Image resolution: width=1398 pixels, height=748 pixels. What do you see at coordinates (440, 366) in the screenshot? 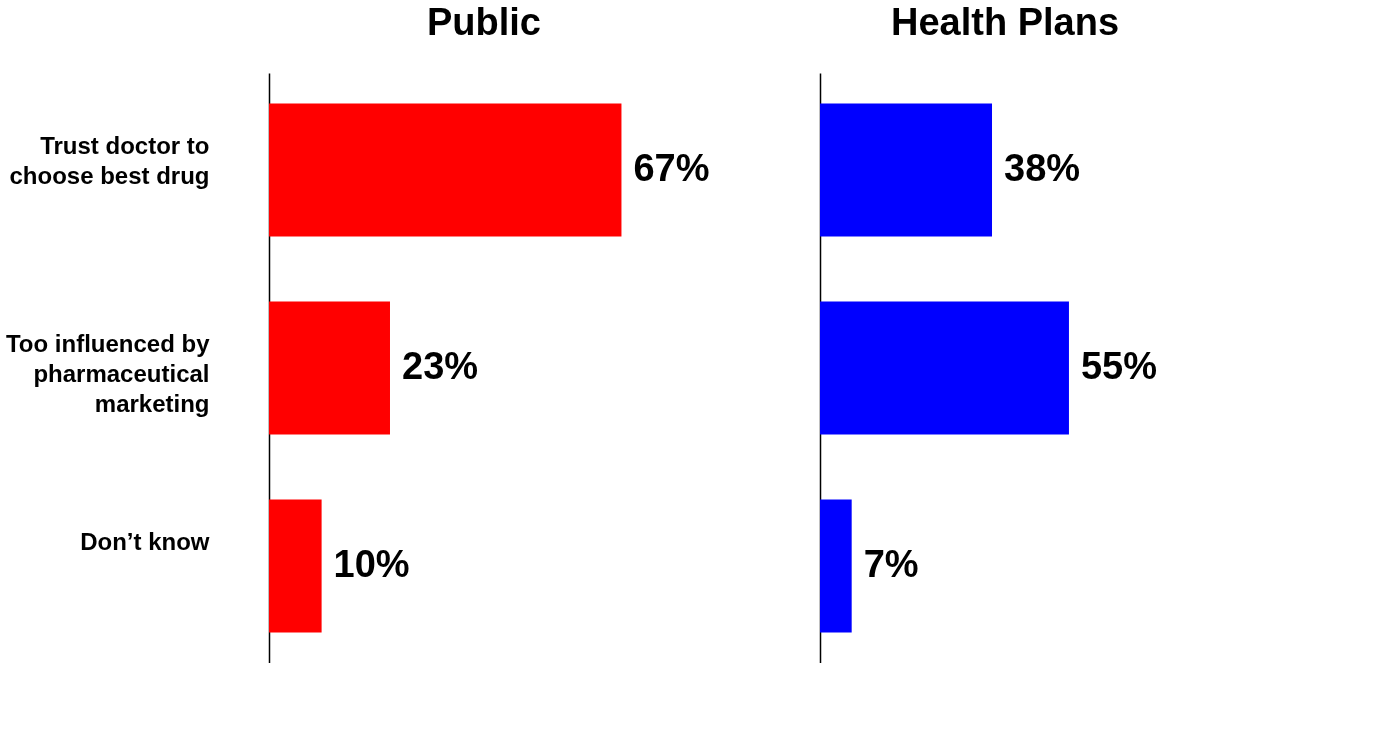
I see `data-label: 23%` at bounding box center [440, 366].